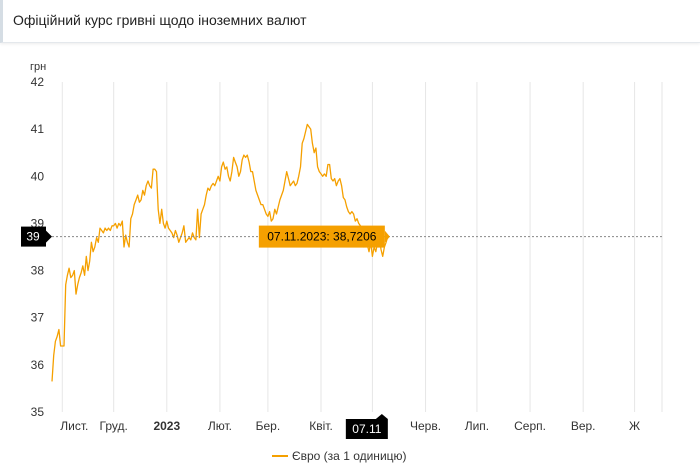  Describe the element at coordinates (349, 456) in the screenshot. I see `legend-label: Євро (за 1 одиницю)` at that location.